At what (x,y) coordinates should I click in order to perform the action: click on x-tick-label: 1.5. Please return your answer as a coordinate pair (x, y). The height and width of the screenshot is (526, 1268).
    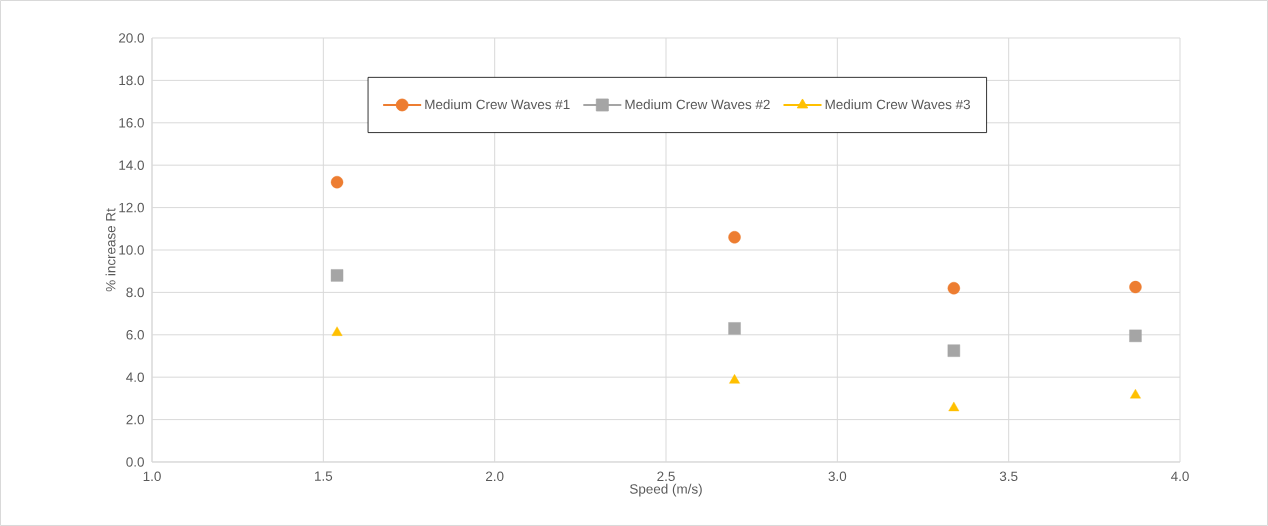
    Looking at the image, I should click on (324, 476).